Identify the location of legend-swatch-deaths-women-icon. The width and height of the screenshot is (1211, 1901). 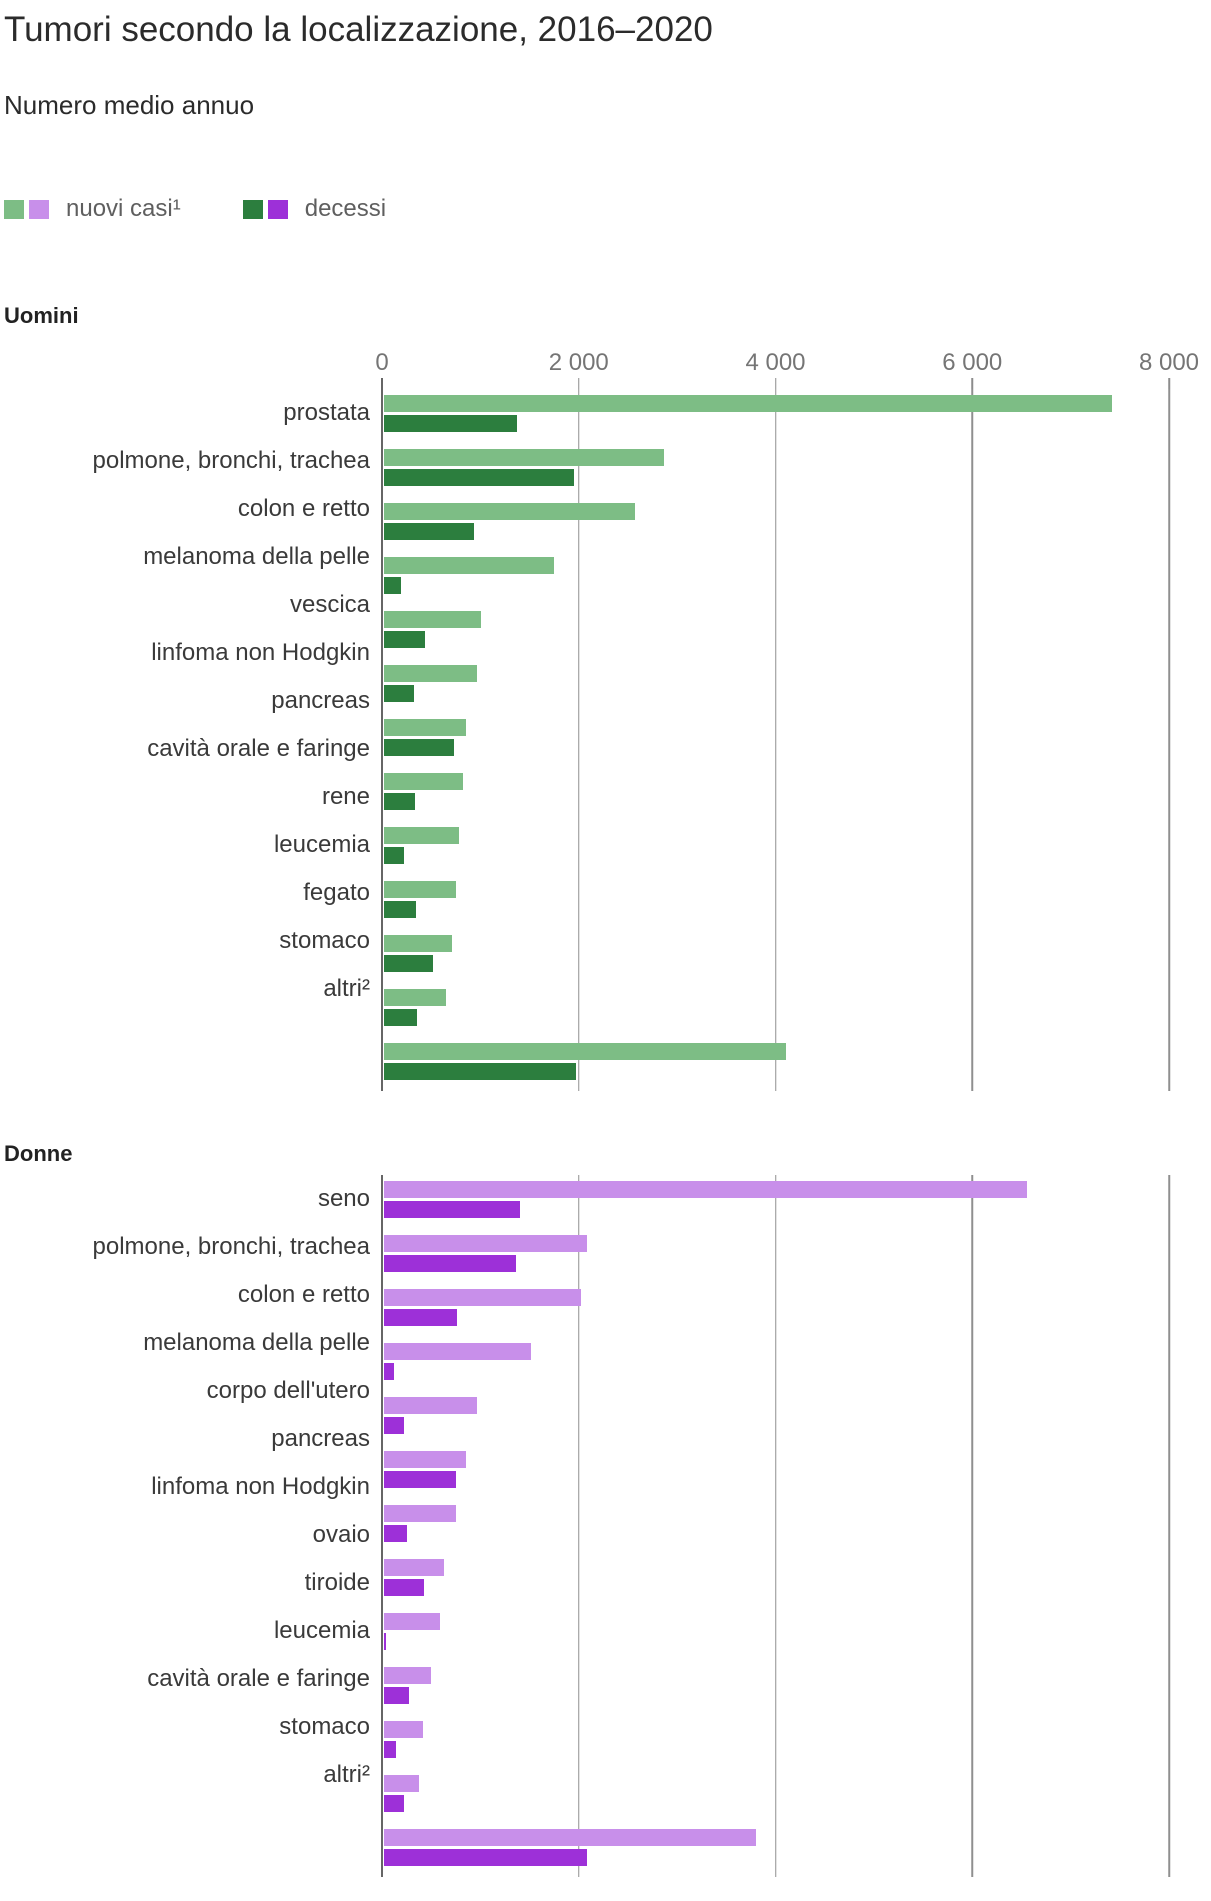
(277, 209).